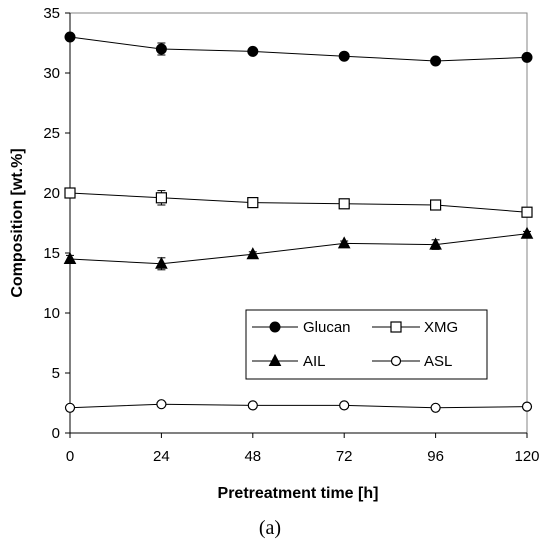  I want to click on y-tick-label: 10, so click(51, 313).